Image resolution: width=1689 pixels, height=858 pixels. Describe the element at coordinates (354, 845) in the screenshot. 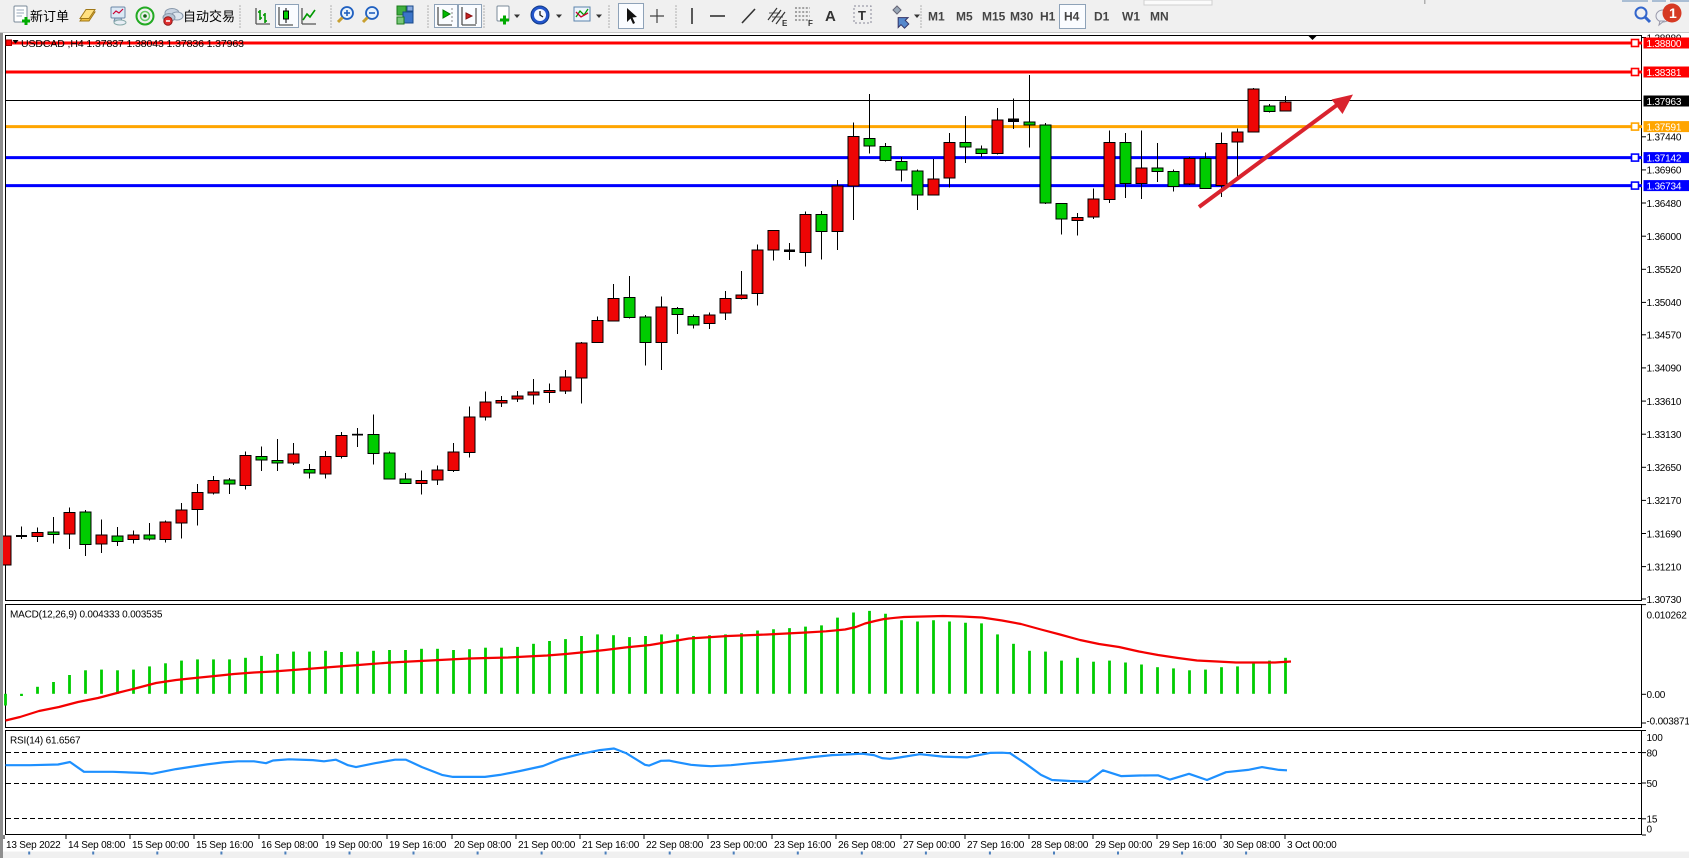

I see `svg-text: 19 Sep 00:00` at that location.